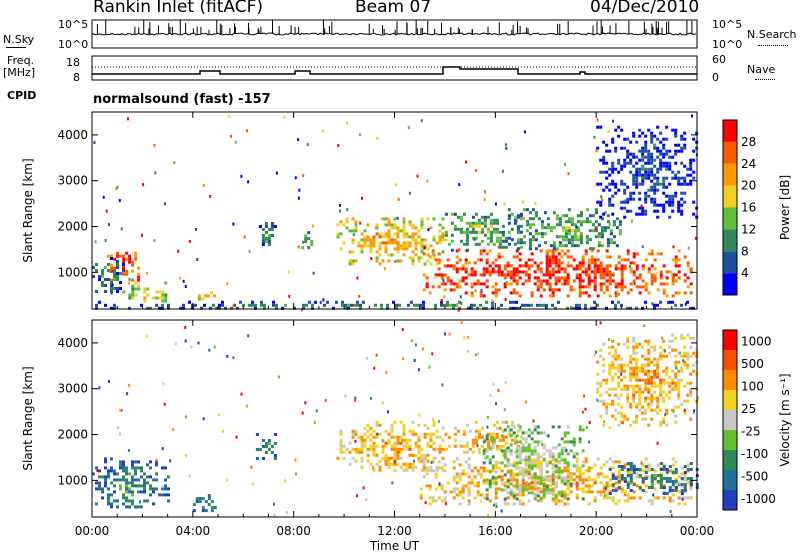 Image resolution: width=800 pixels, height=554 pixels. Describe the element at coordinates (765, 79) in the screenshot. I see `nave-legend-line` at that location.